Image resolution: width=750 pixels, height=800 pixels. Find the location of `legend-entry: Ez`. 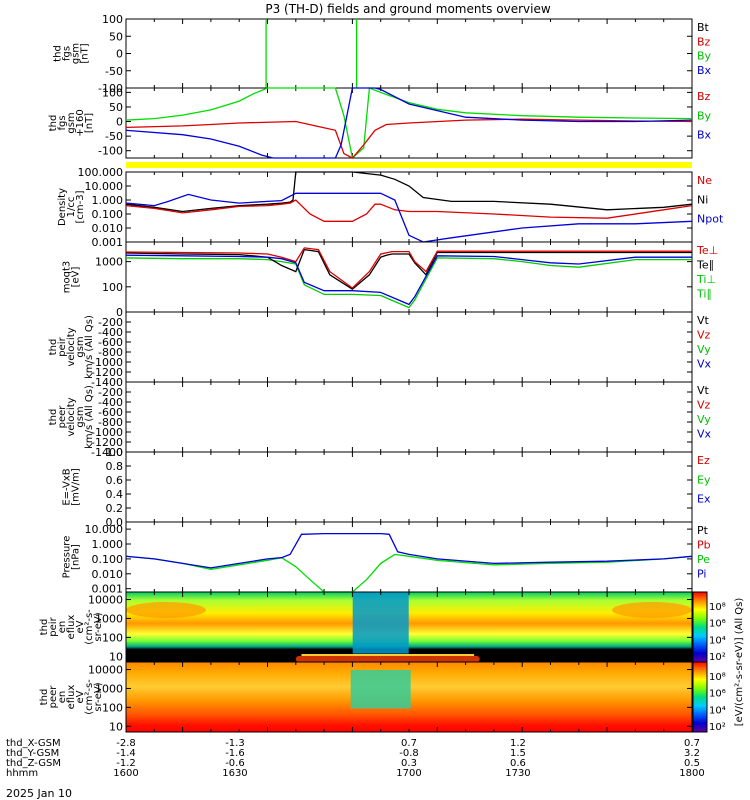

legend-entry: Ez is located at coordinates (703, 460).